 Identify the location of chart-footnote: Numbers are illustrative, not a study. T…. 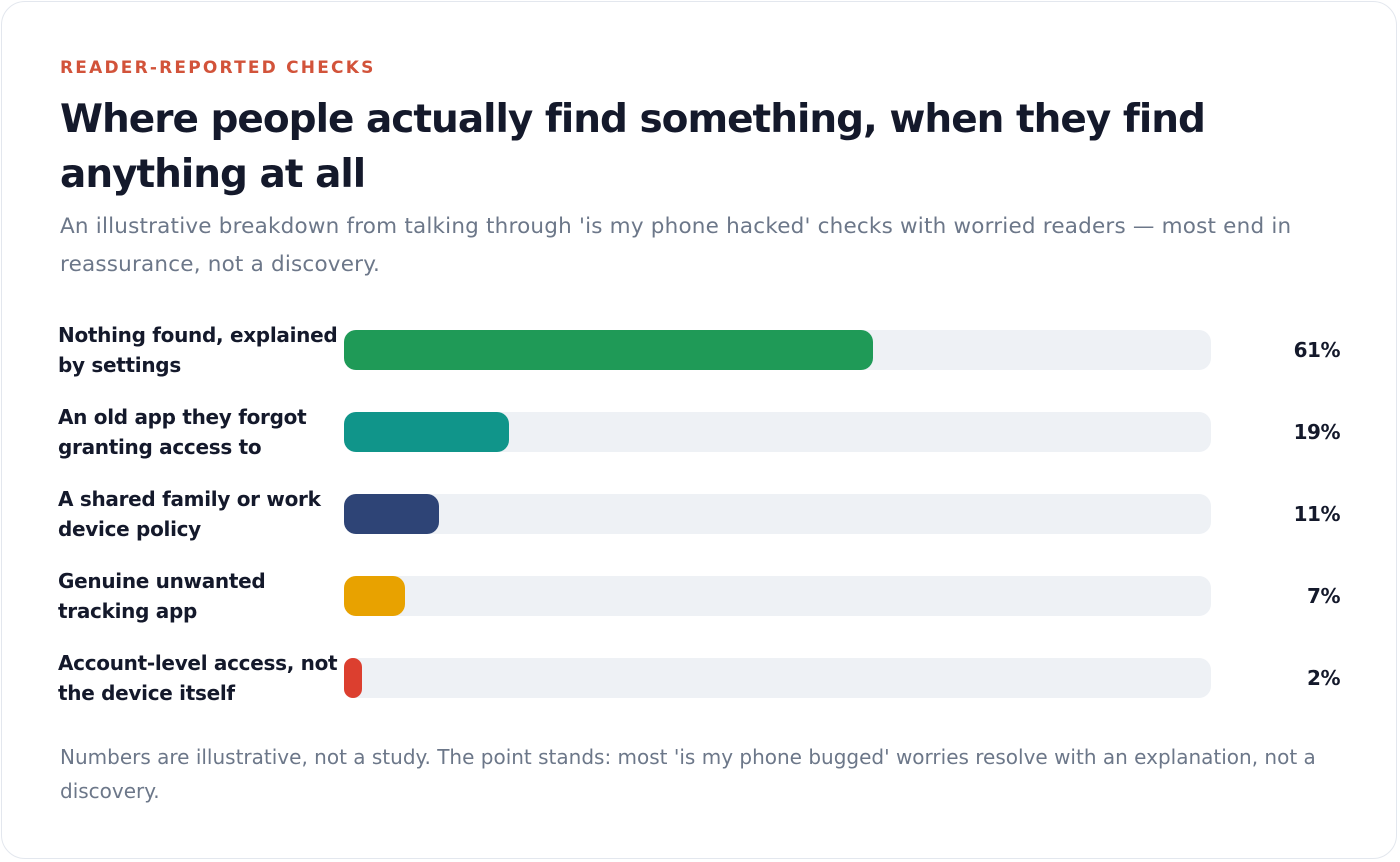
(688, 774).